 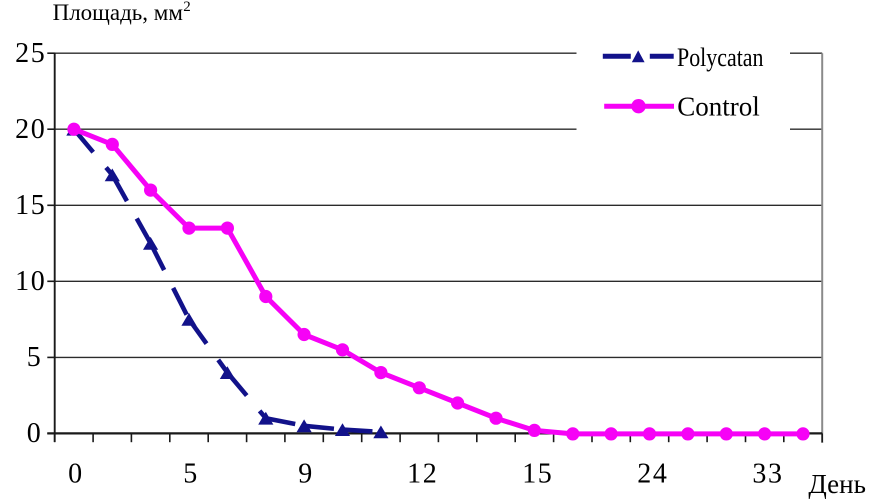 I want to click on svg-text: Площадь, мм, so click(x=118, y=12).